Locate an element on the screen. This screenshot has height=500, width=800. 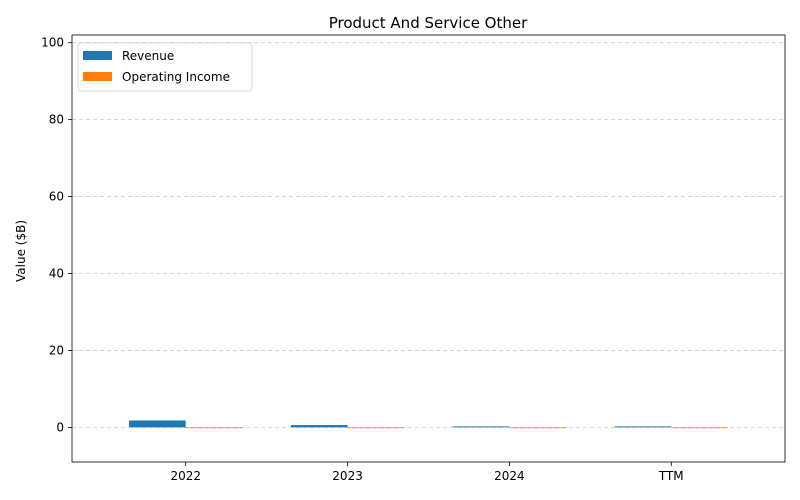
x-tick-label: 2023 is located at coordinates (347, 476).